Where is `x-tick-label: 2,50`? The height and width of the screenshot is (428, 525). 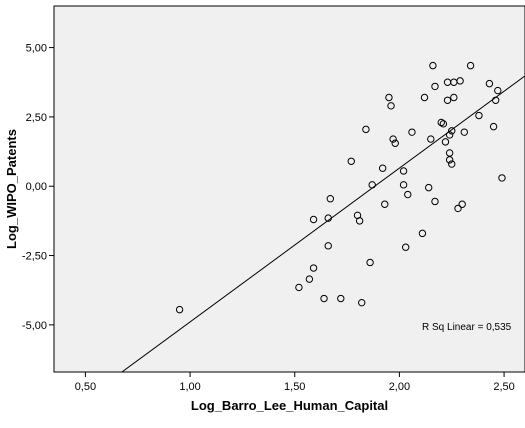
x-tick-label: 2,50 is located at coordinates (503, 387).